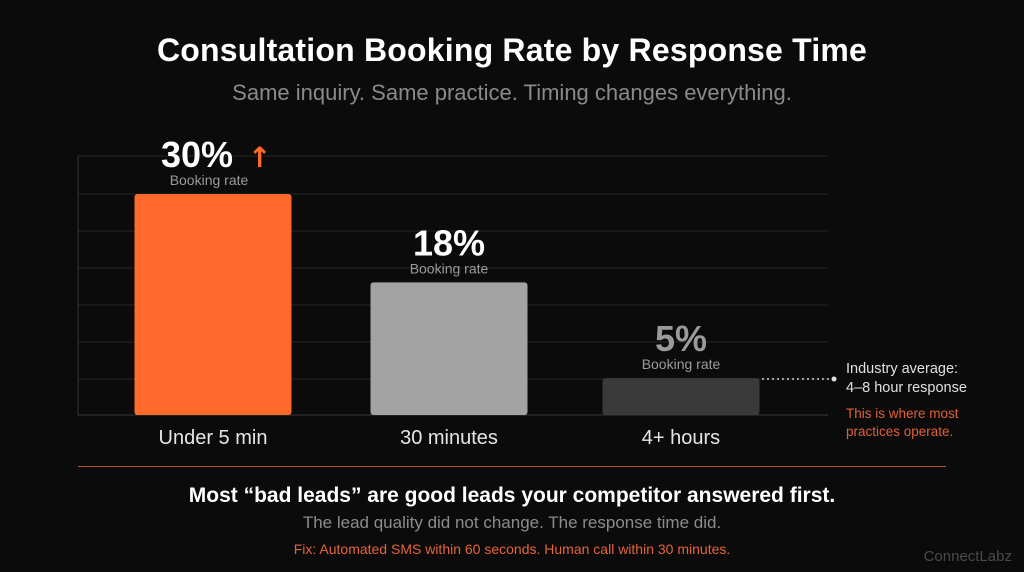  What do you see at coordinates (902, 369) in the screenshot?
I see `industry-average-label: Industry average:` at bounding box center [902, 369].